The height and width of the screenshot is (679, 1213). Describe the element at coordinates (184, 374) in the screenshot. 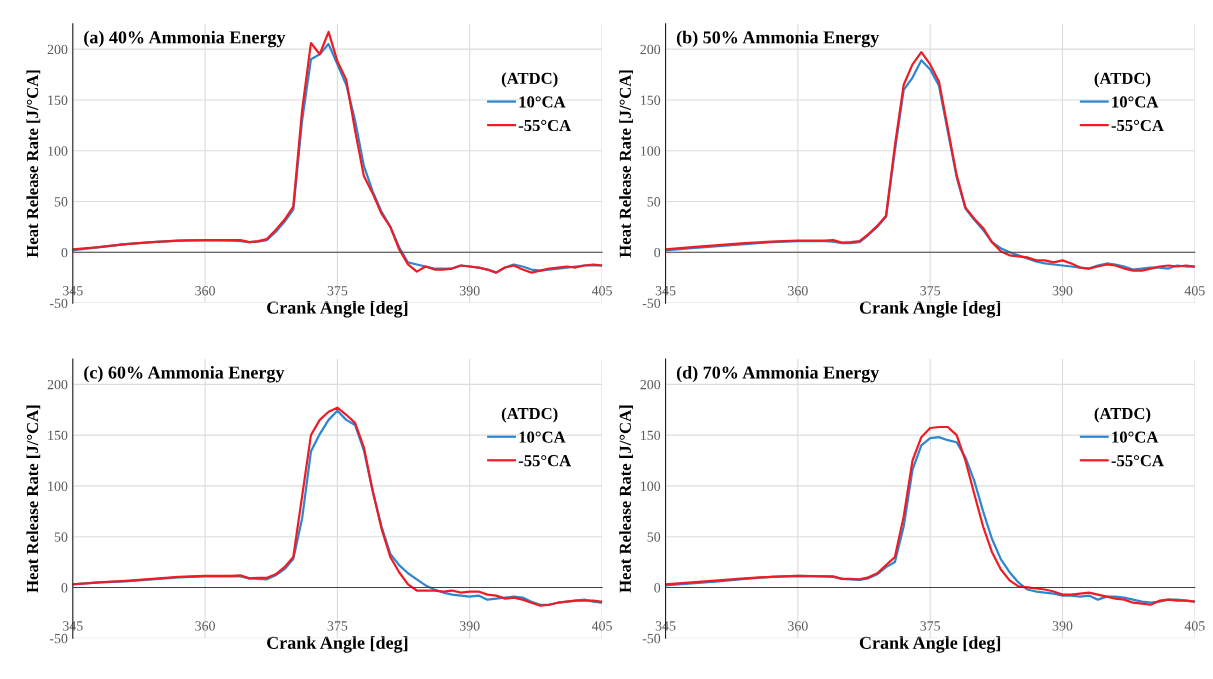

I see `chart-title: (c) 60% Ammonia Energy` at that location.